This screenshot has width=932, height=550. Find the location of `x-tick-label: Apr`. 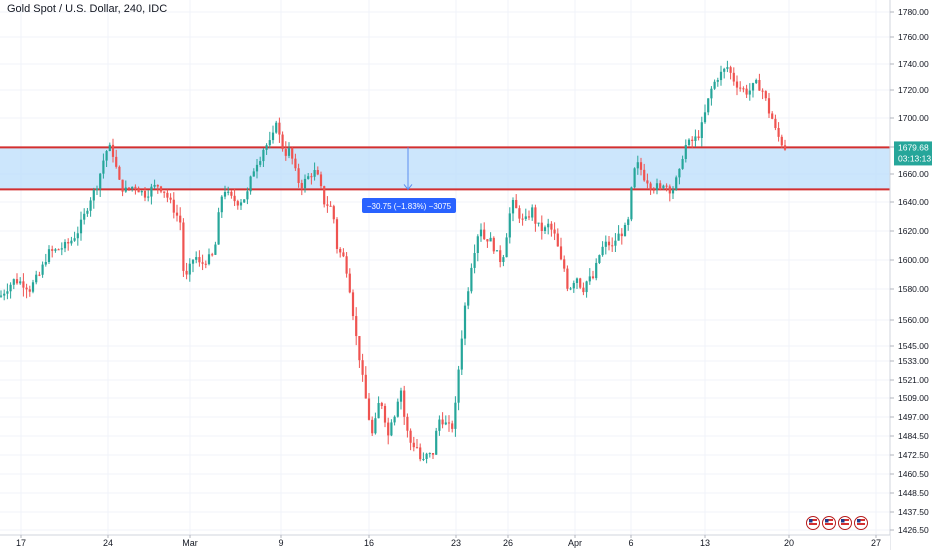

x-tick-label: Apr is located at coordinates (575, 543).